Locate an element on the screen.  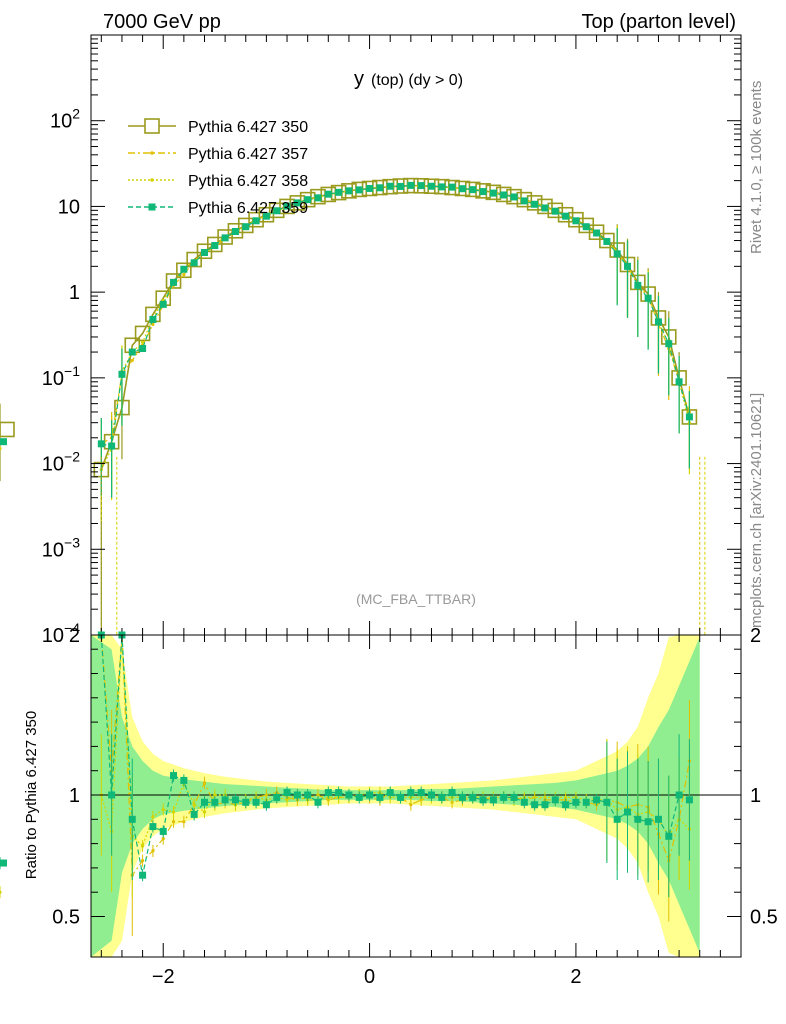
y-tick-label: 10−4 is located at coordinates (61, 633).